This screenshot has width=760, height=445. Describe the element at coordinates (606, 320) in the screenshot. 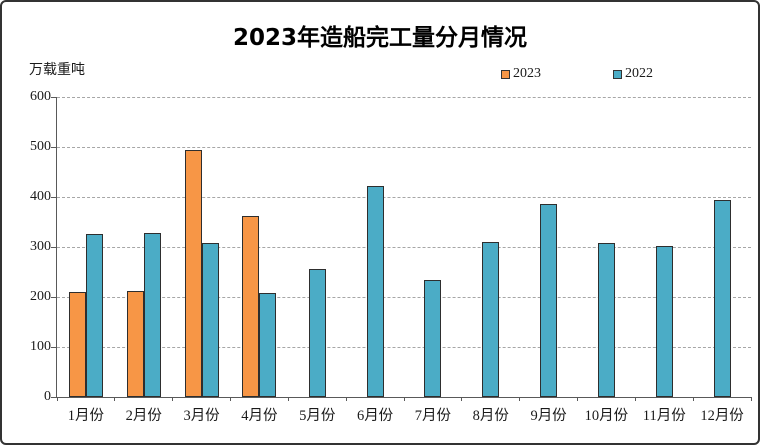

I see `bar-2022-10月份` at that location.